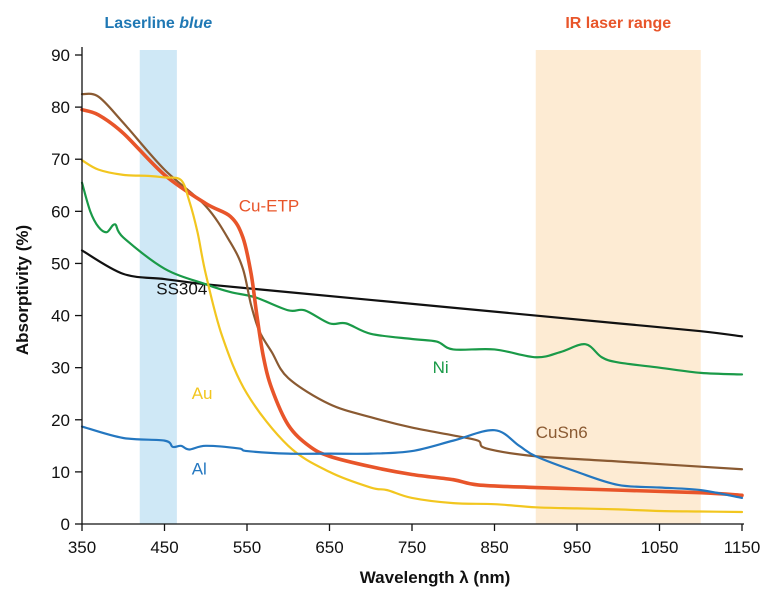  I want to click on y-tick-label: 0, so click(65, 524).